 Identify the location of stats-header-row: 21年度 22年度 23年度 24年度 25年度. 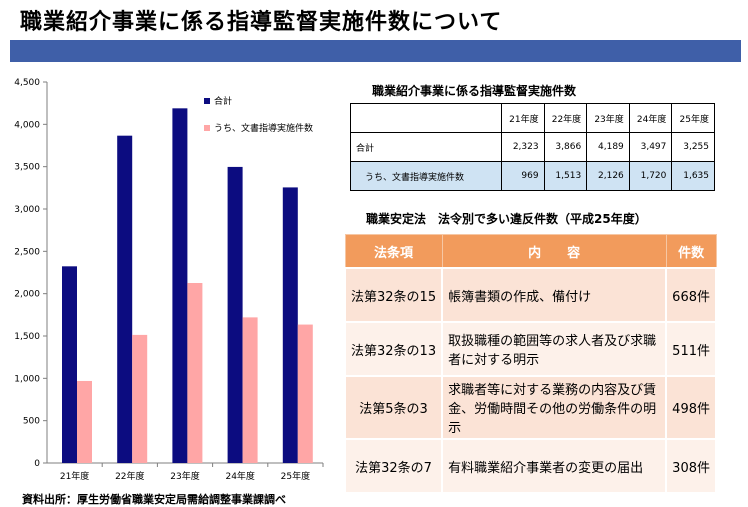
(532, 118).